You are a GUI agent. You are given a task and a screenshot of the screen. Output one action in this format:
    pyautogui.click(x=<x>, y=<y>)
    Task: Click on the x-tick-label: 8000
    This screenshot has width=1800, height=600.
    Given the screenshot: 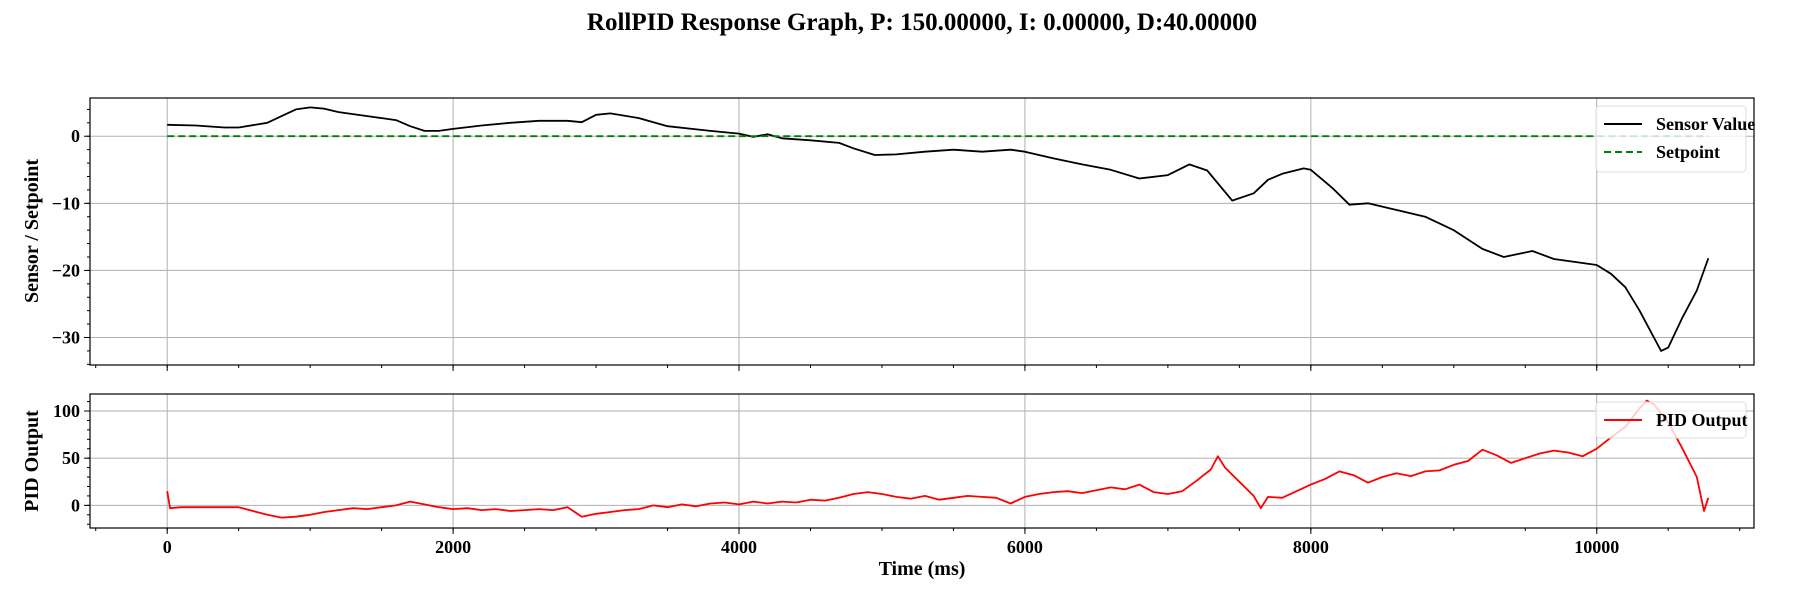 What is the action you would take?
    pyautogui.click(x=1311, y=547)
    